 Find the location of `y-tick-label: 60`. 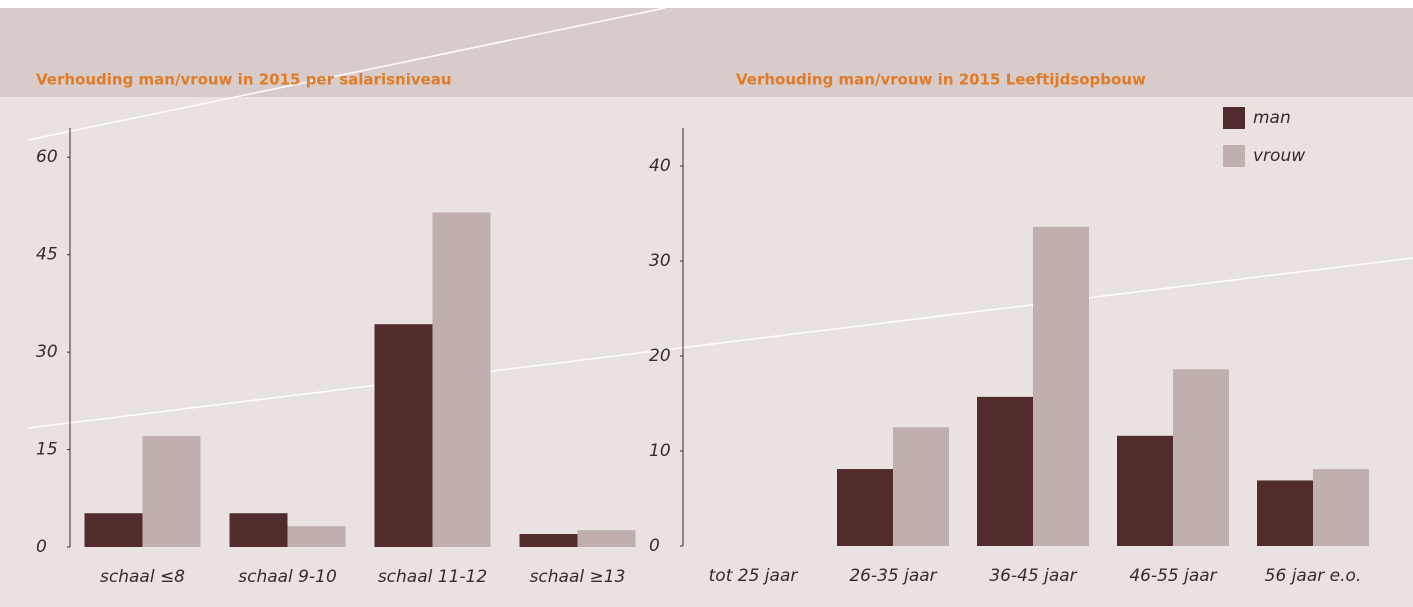

y-tick-label: 60 is located at coordinates (47, 157).